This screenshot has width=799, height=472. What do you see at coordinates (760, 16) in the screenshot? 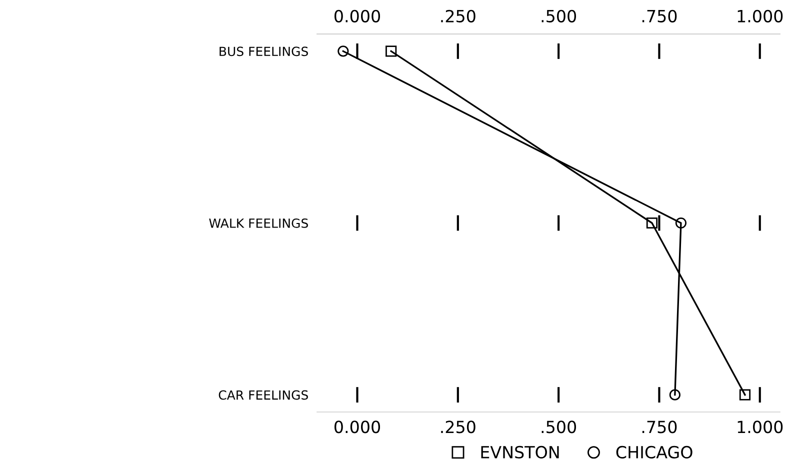
I see `x2-tick-label: 1.000` at bounding box center [760, 16].